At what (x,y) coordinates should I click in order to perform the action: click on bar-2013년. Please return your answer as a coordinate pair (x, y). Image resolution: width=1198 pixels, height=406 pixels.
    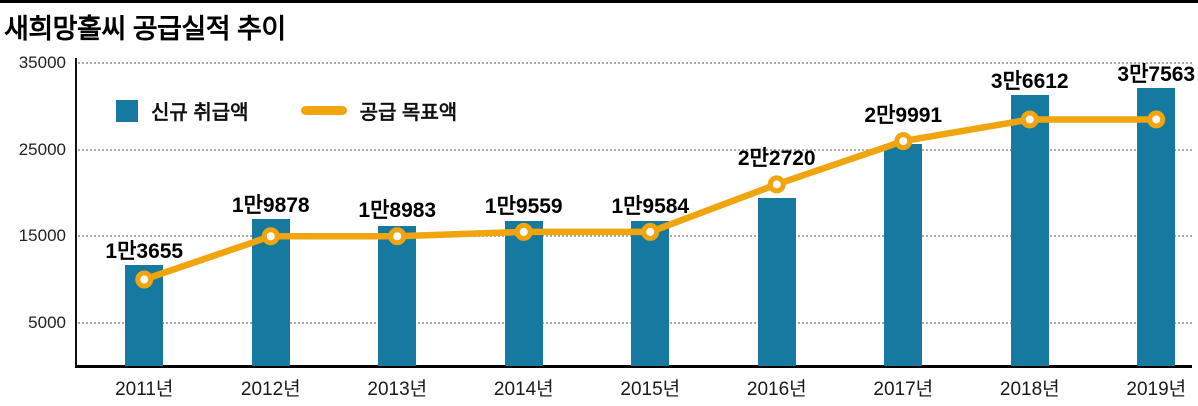
    Looking at the image, I should click on (397, 295).